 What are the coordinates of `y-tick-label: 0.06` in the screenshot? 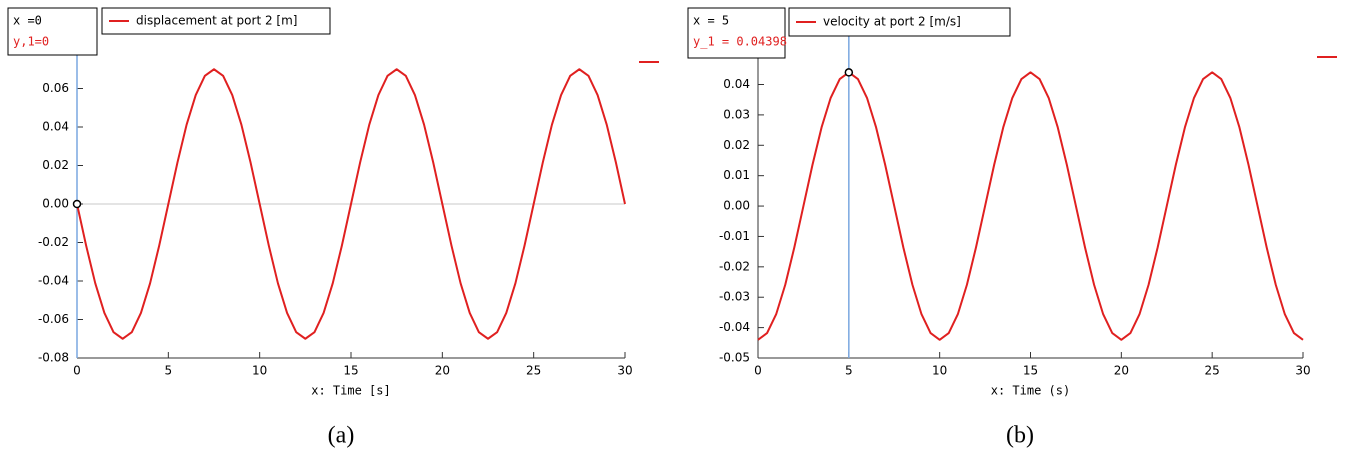 It's located at (55, 88).